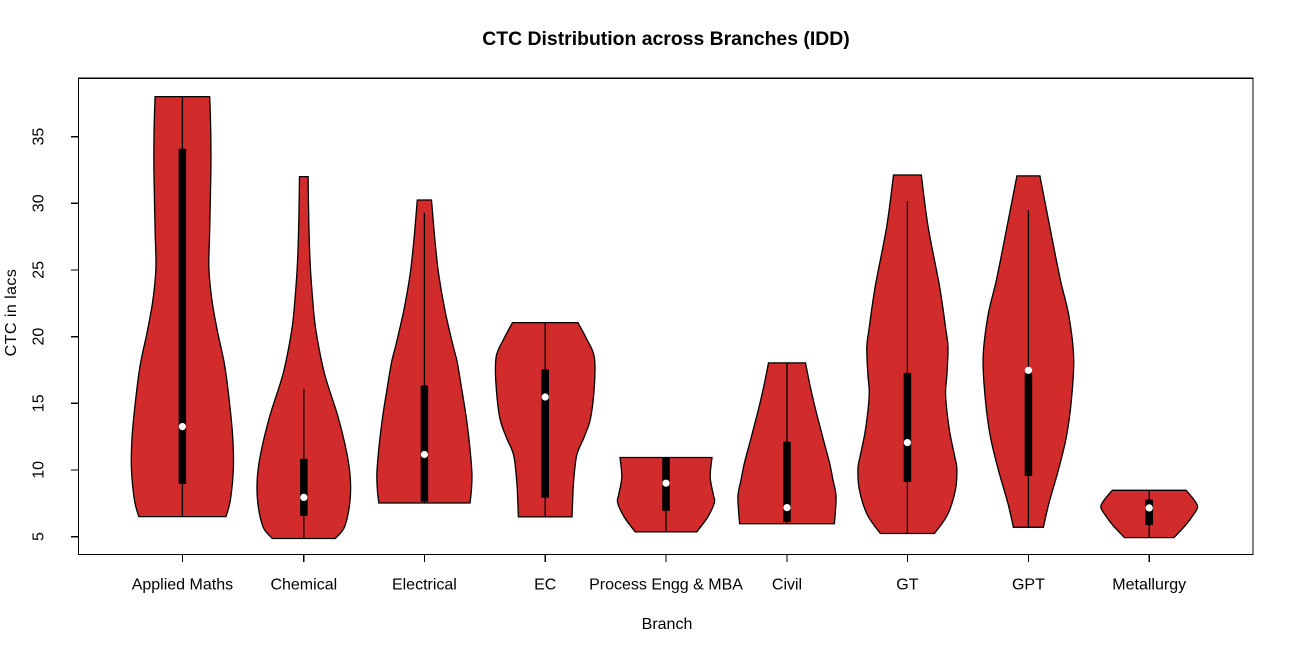 Image resolution: width=1294 pixels, height=653 pixels. Describe the element at coordinates (1149, 585) in the screenshot. I see `svg-text: Metallurgy` at that location.